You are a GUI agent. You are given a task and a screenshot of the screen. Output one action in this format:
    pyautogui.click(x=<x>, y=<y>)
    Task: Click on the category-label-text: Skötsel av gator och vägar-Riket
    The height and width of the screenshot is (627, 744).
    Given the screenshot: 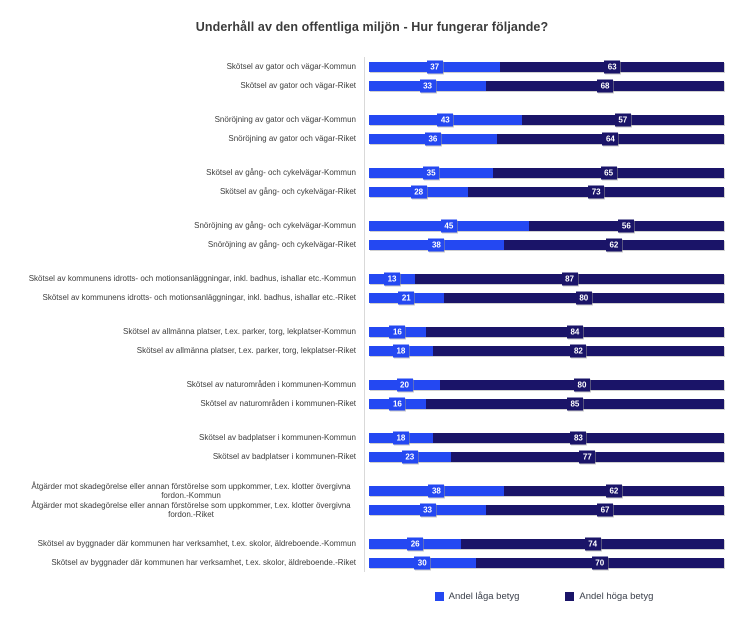 What is the action you would take?
    pyautogui.click(x=298, y=85)
    